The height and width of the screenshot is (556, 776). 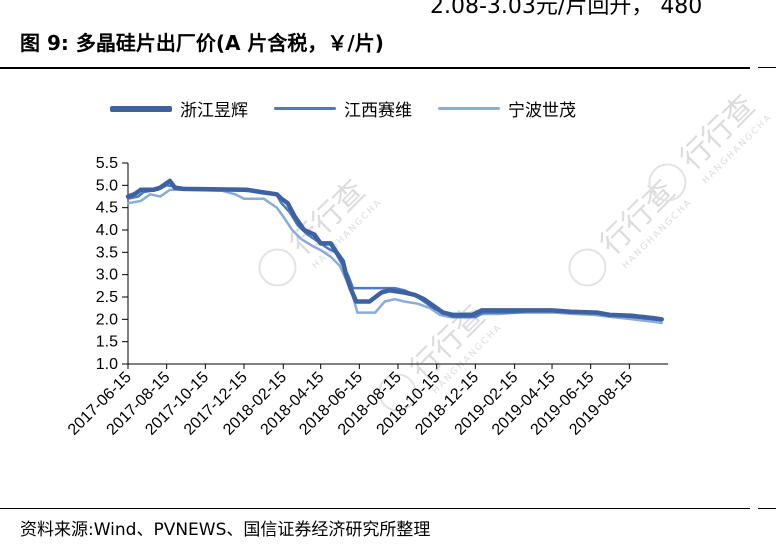 I want to click on y-axis-ticks: 1.0 1.5 2.0 2.5 3.0 3.5 4.0 4.5 5.0 5.5, so click(x=112, y=264).